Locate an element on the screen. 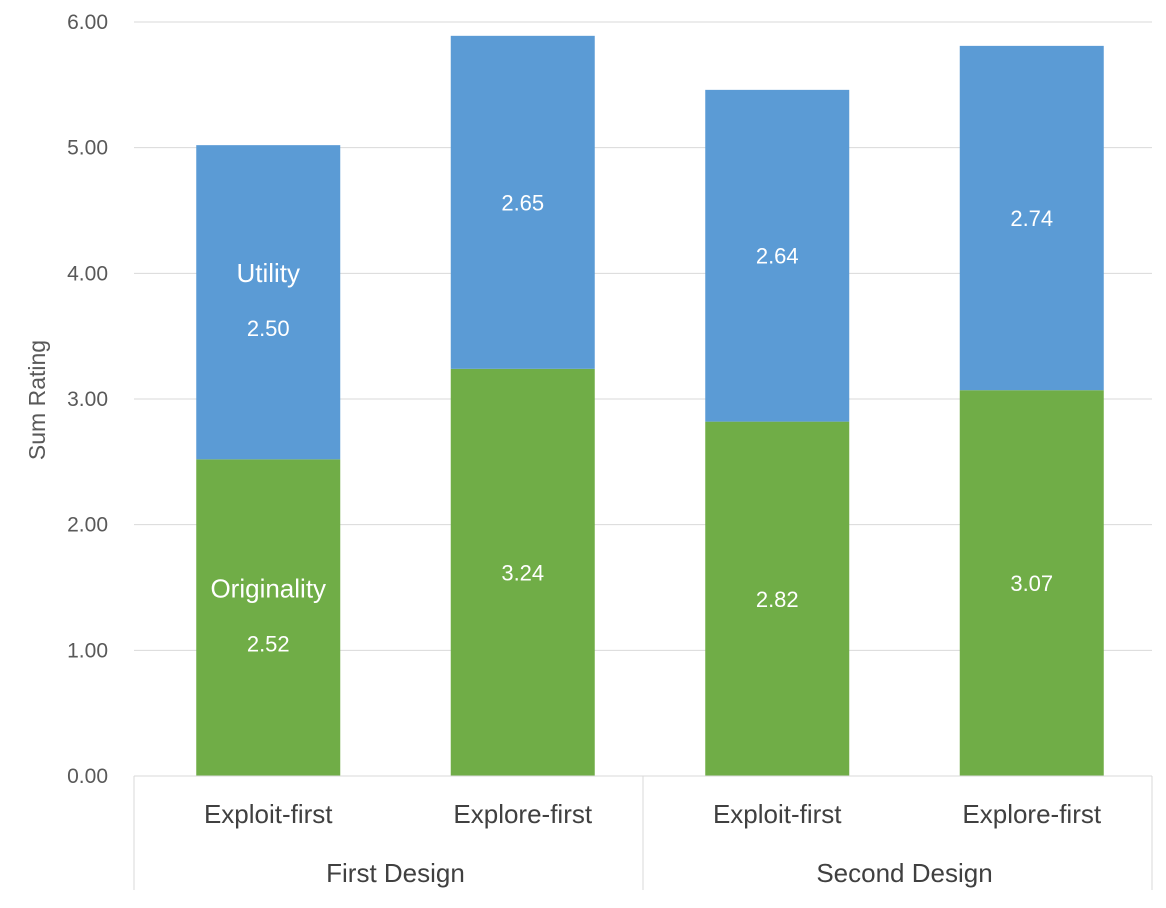 This screenshot has height=908, width=1166. data-label: 3.24 is located at coordinates (522, 572).